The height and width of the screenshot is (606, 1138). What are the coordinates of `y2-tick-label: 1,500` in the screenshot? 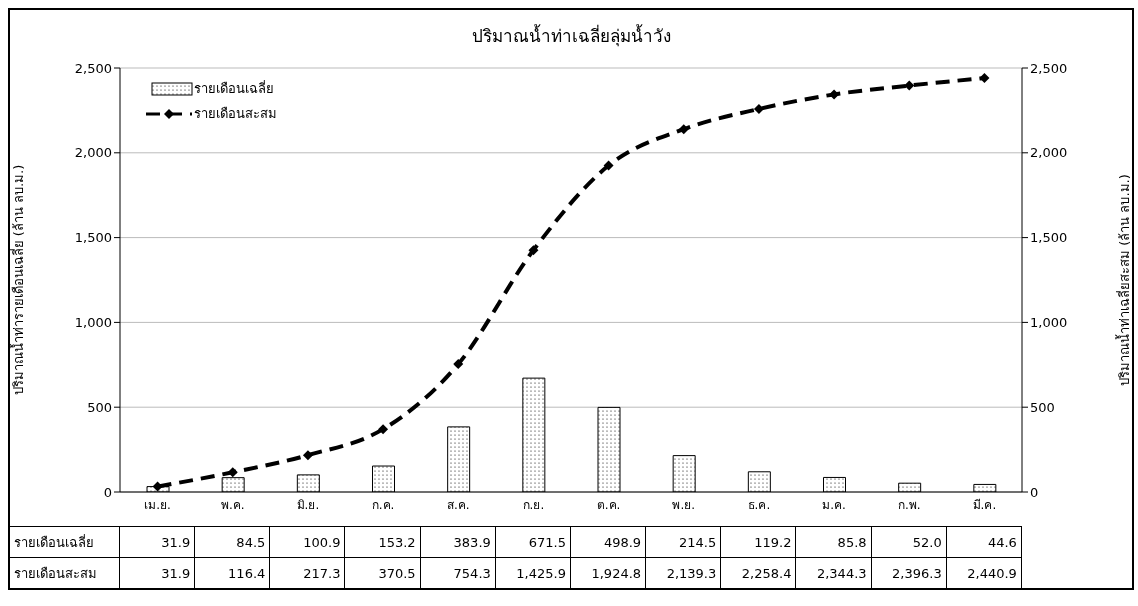 It's located at (1049, 238).